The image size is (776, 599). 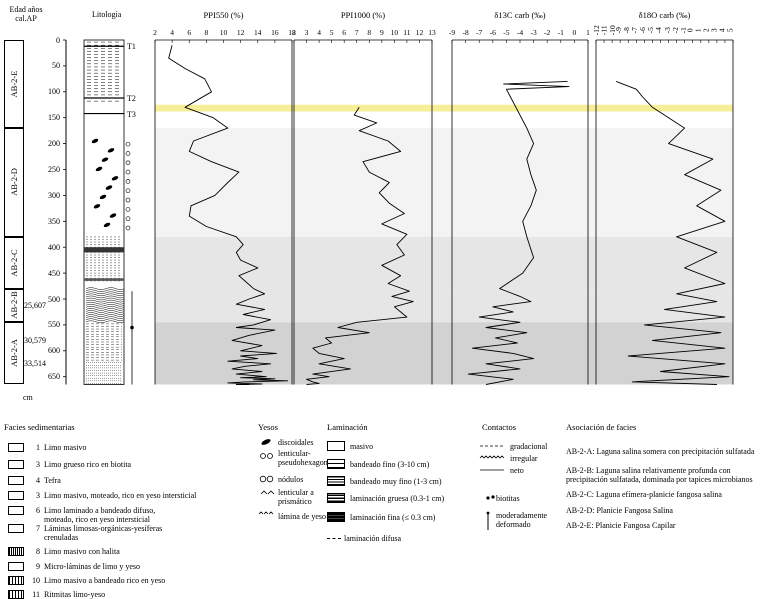 What do you see at coordinates (56, 66) in the screenshot?
I see `depth-tick-label: 50` at bounding box center [56, 66].